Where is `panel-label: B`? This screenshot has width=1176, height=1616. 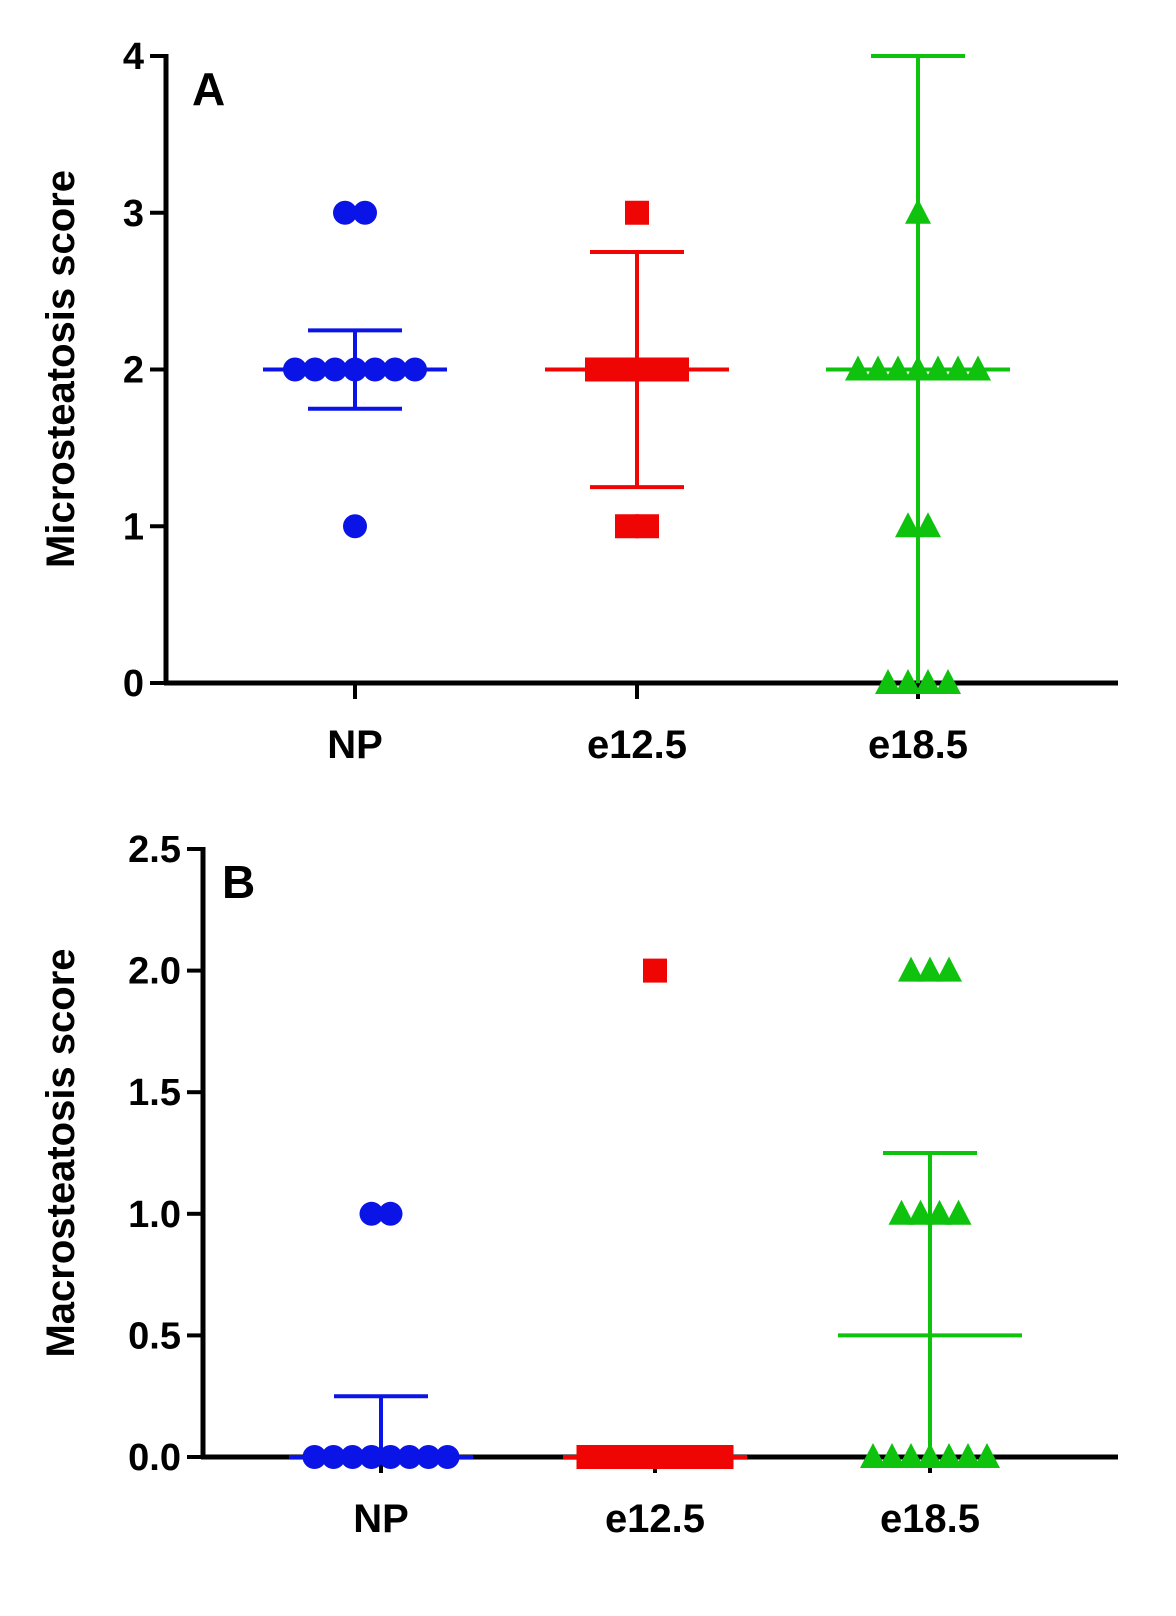 panel-label: B is located at coordinates (238, 882).